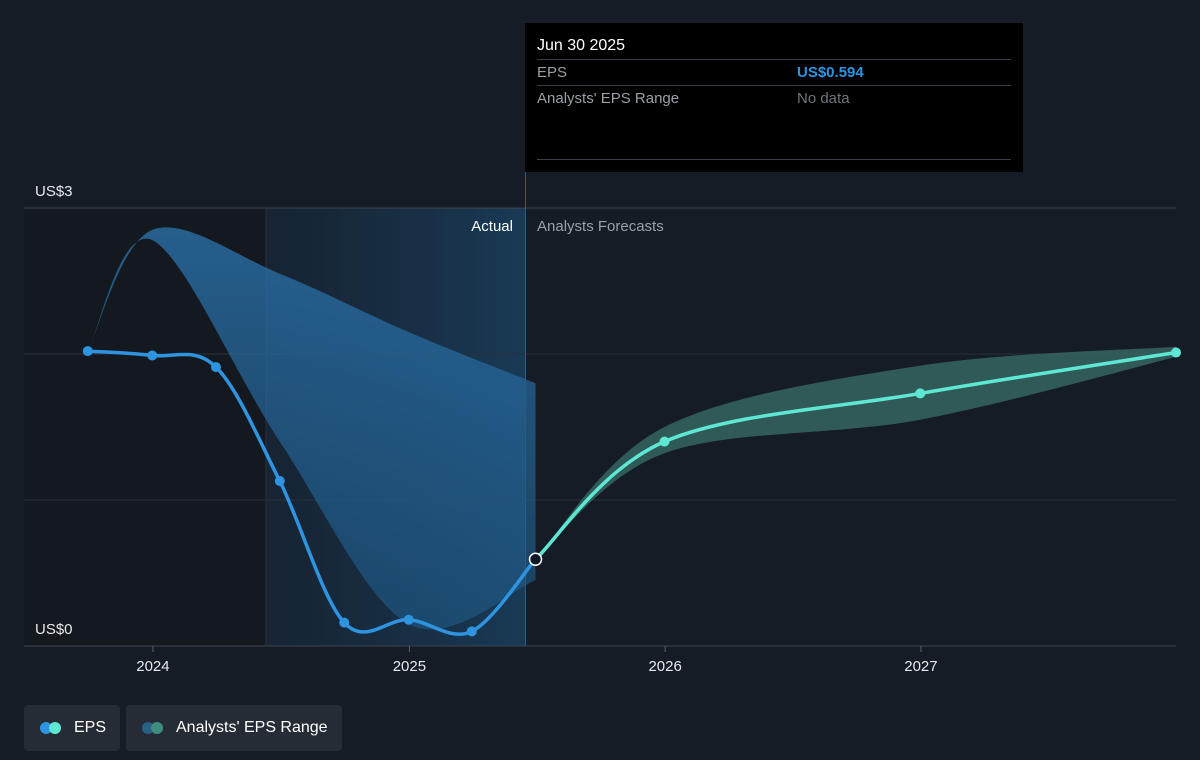 The image size is (1200, 760). Describe the element at coordinates (90, 727) in the screenshot. I see `legend-eps-label: EPS` at that location.